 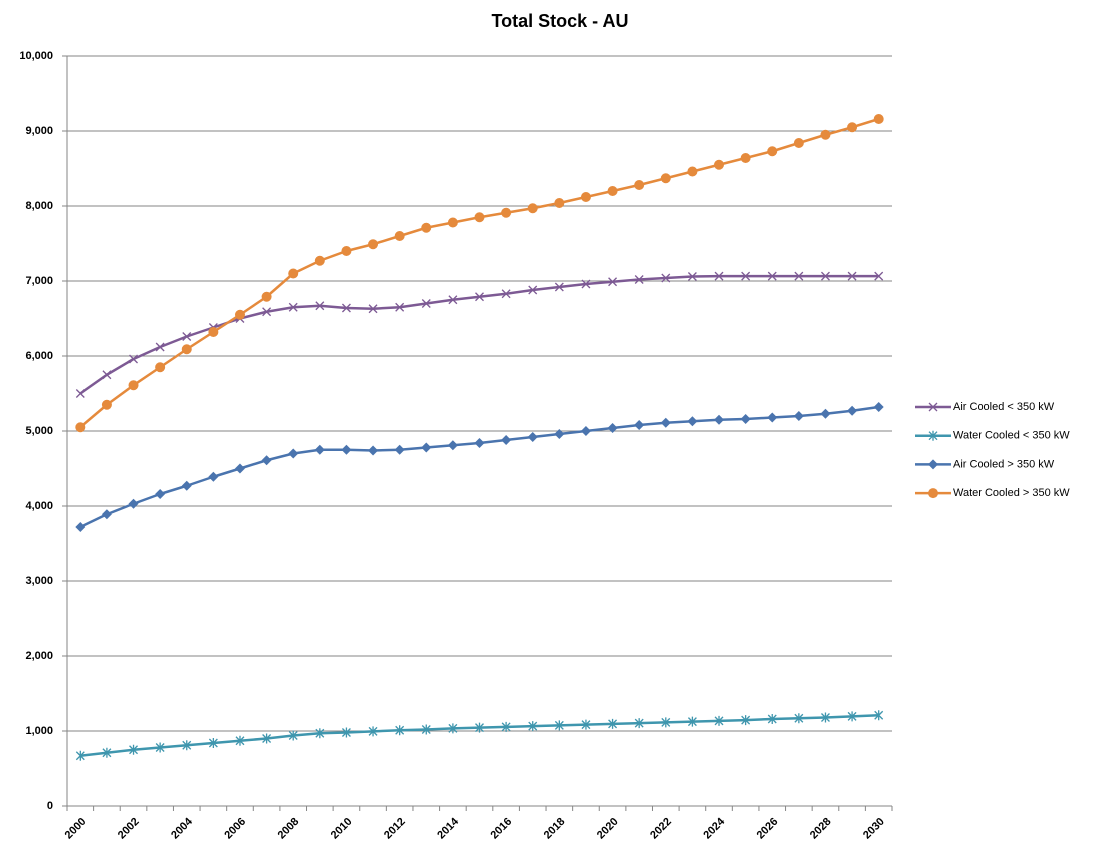 What do you see at coordinates (821, 829) in the screenshot?
I see `x-tick-label: 2028` at bounding box center [821, 829].